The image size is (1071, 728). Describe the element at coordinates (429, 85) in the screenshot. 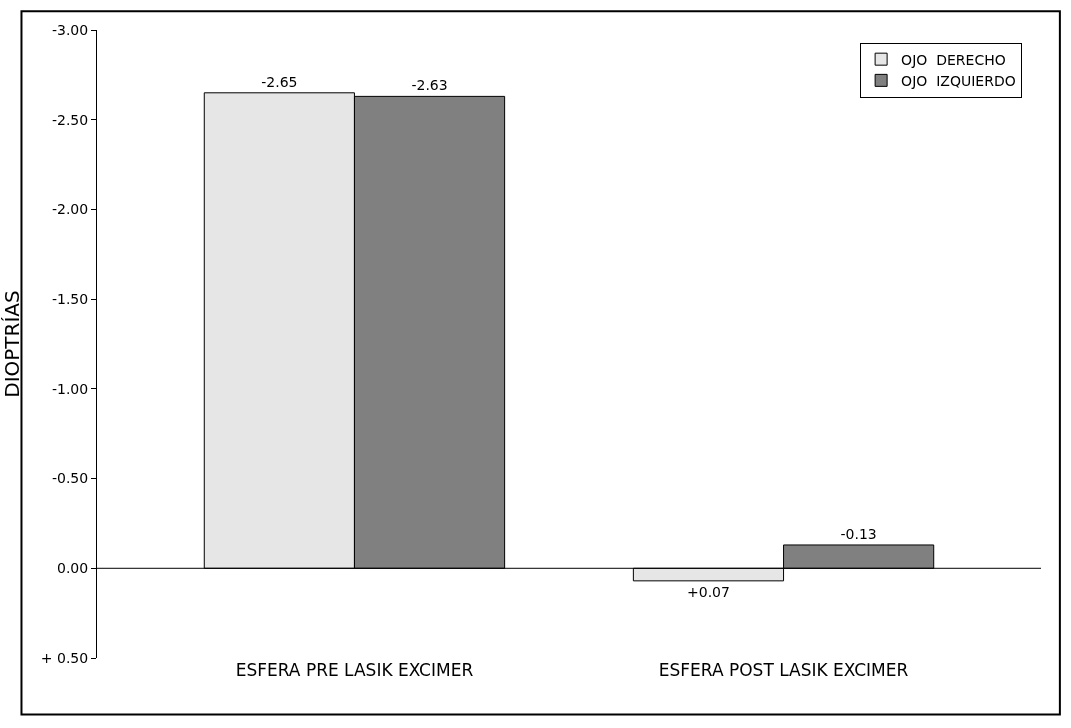

I see `data-label: -2.63` at that location.